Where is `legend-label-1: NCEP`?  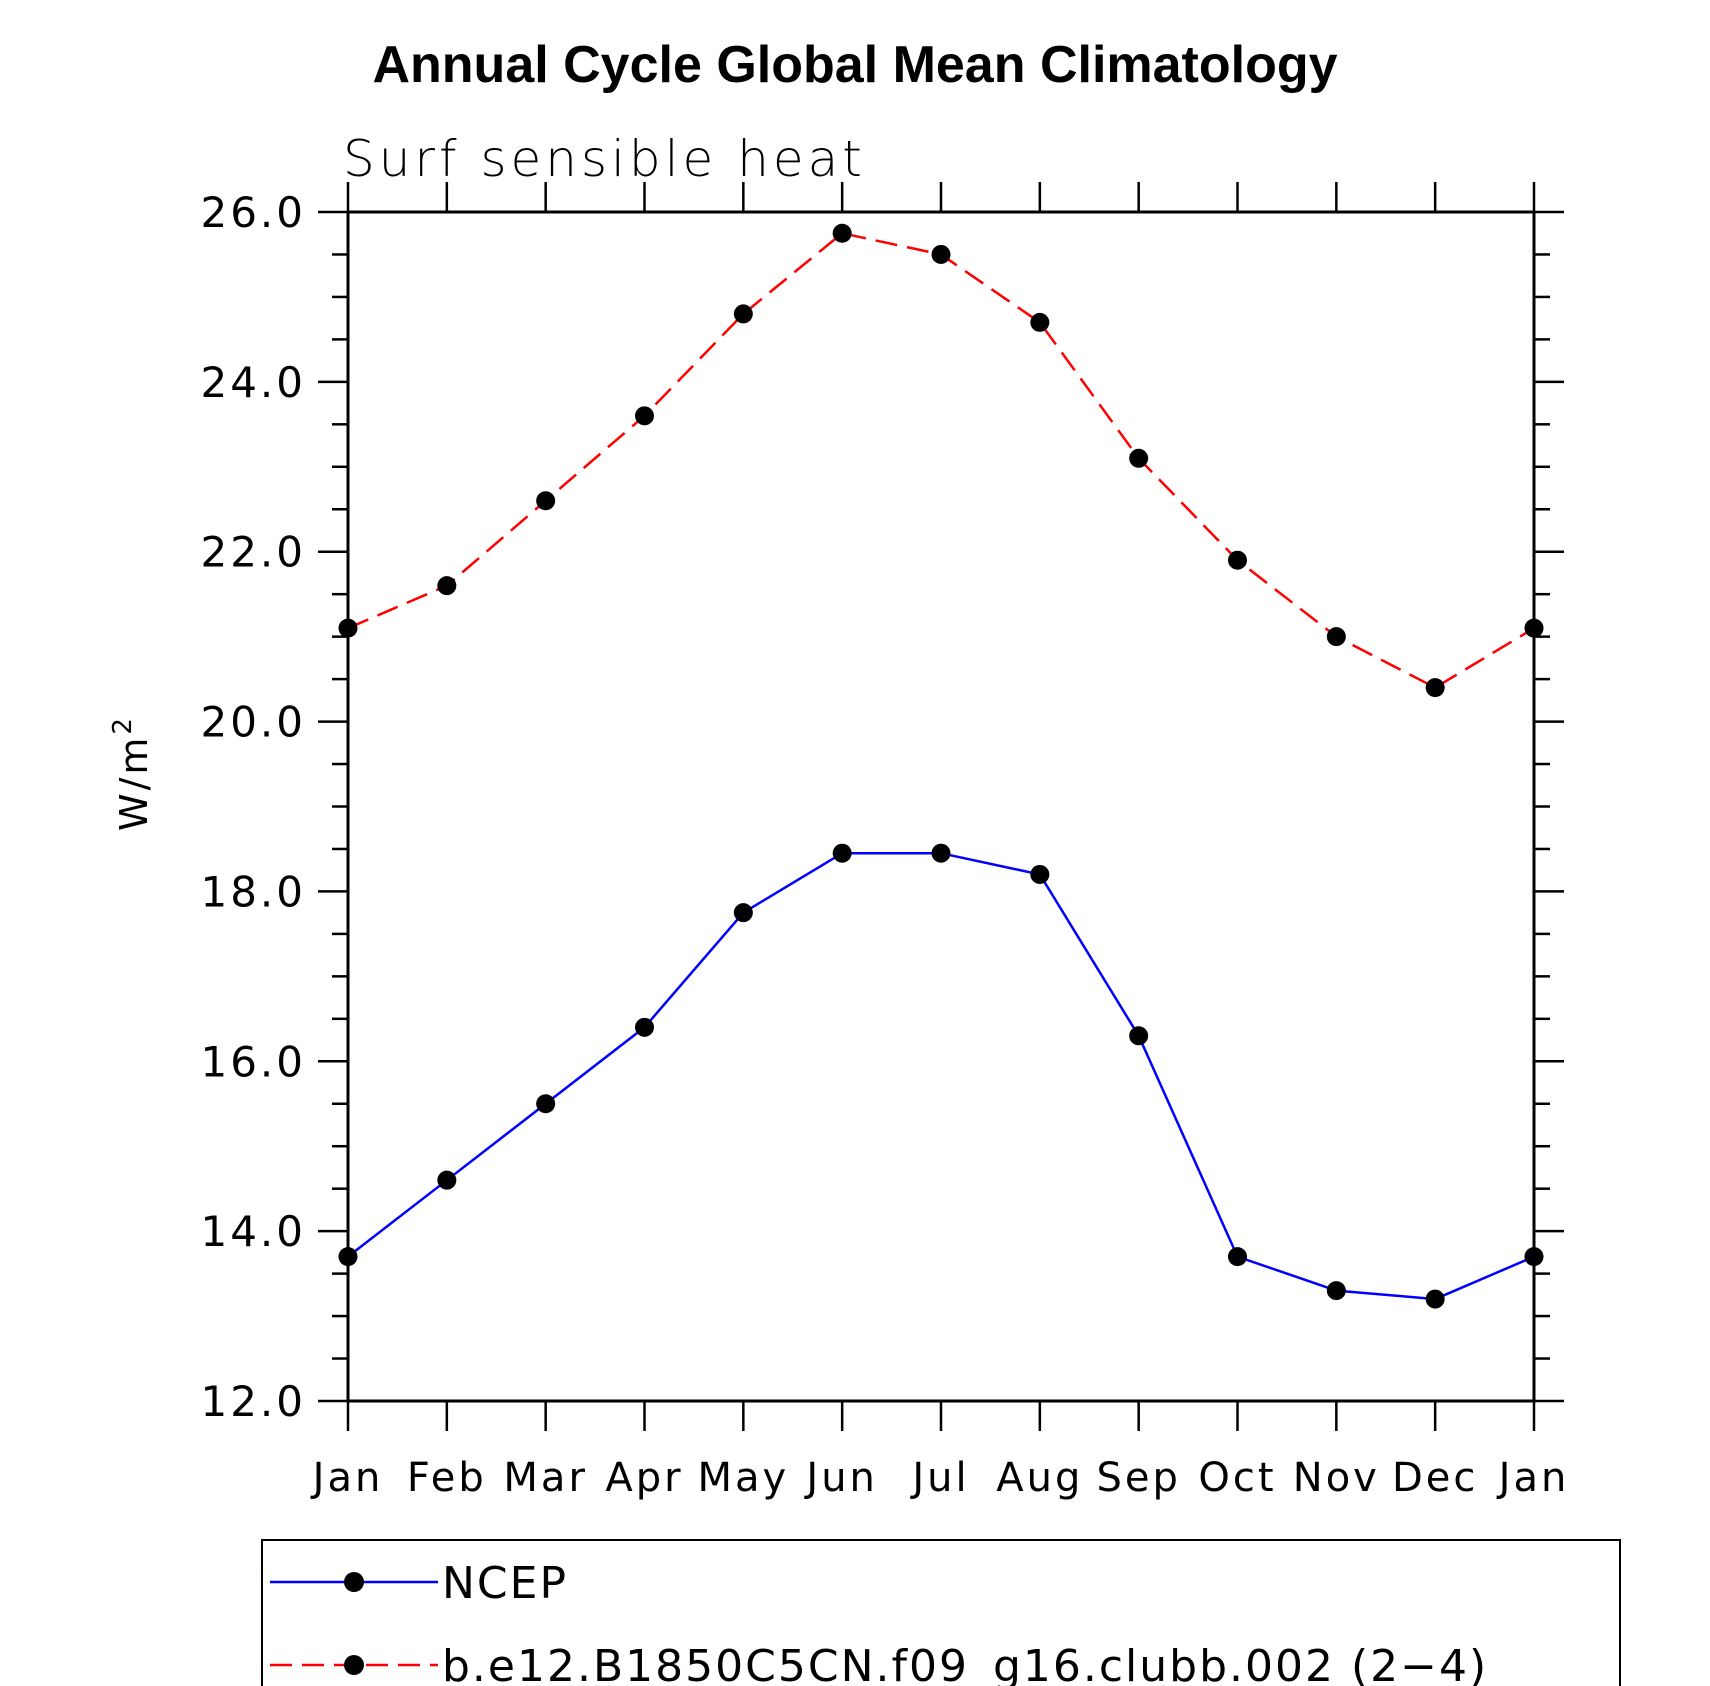 legend-label-1: NCEP is located at coordinates (505, 1583).